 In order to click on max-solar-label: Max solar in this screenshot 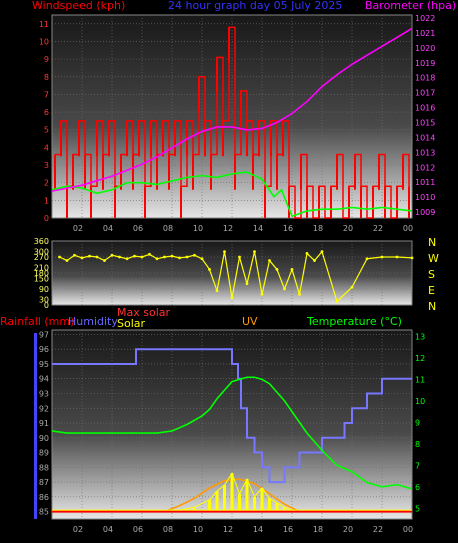, I will do `click(143, 312)`.